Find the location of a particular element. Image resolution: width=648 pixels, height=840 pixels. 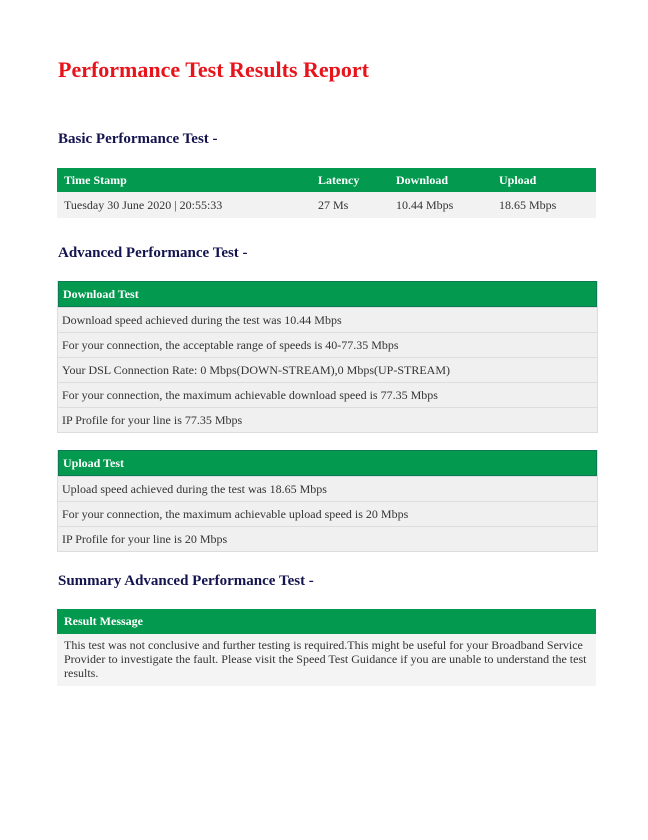

cell-download: 10.44 Mbps is located at coordinates (425, 205).